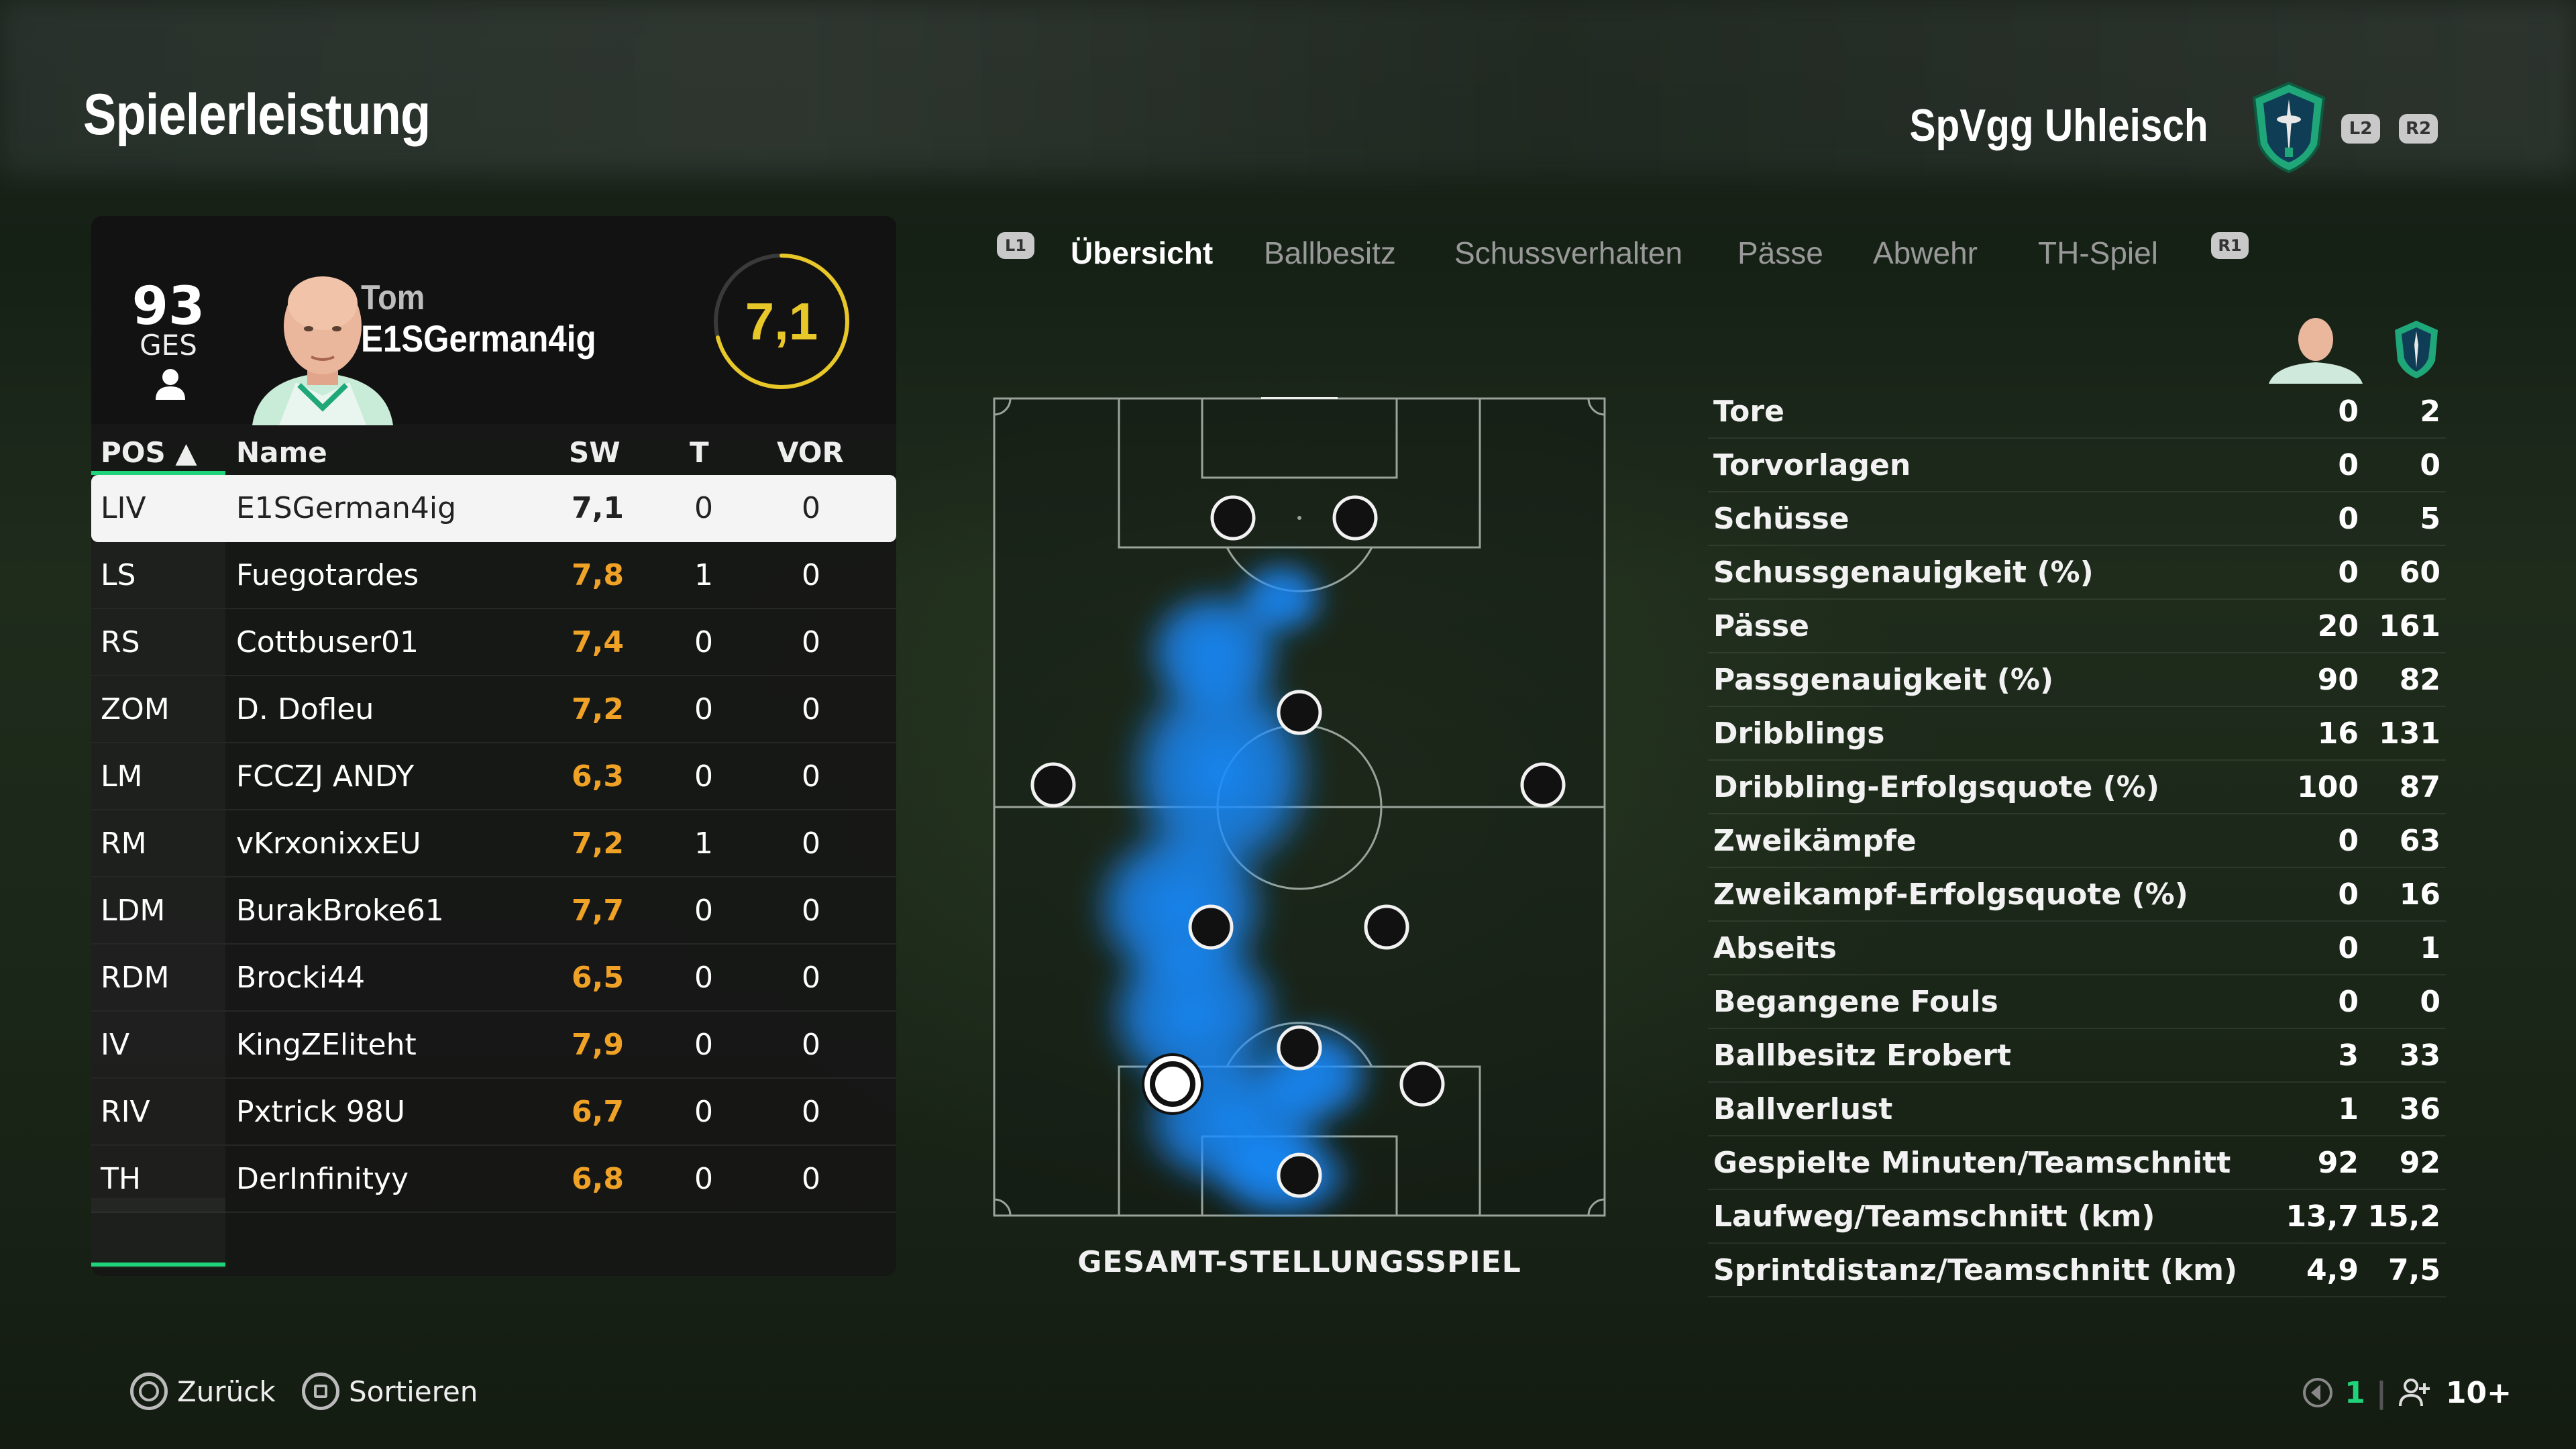 Image resolution: width=2576 pixels, height=1449 pixels. I want to click on row-pos: LM, so click(122, 776).